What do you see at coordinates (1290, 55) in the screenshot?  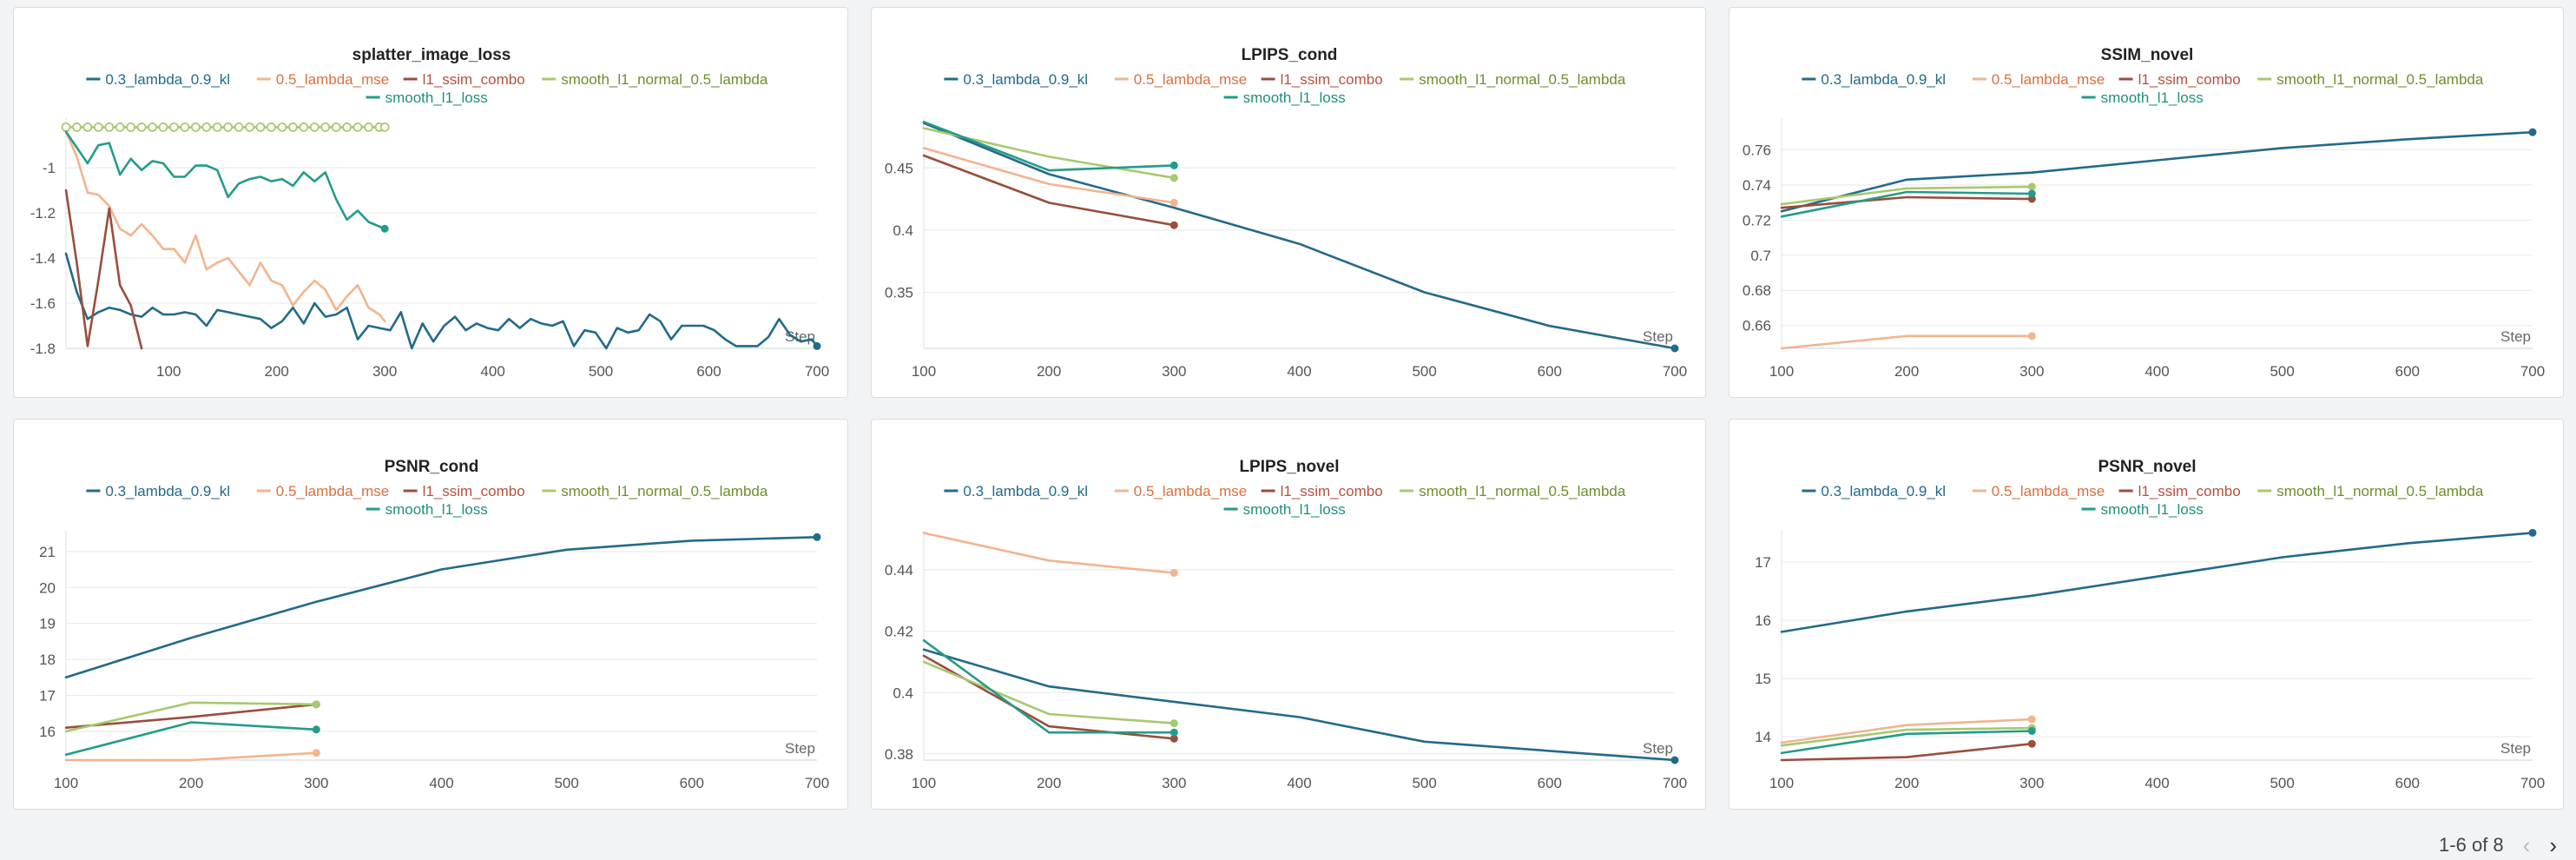 I see `chart-title: LPIPS_cond` at bounding box center [1290, 55].